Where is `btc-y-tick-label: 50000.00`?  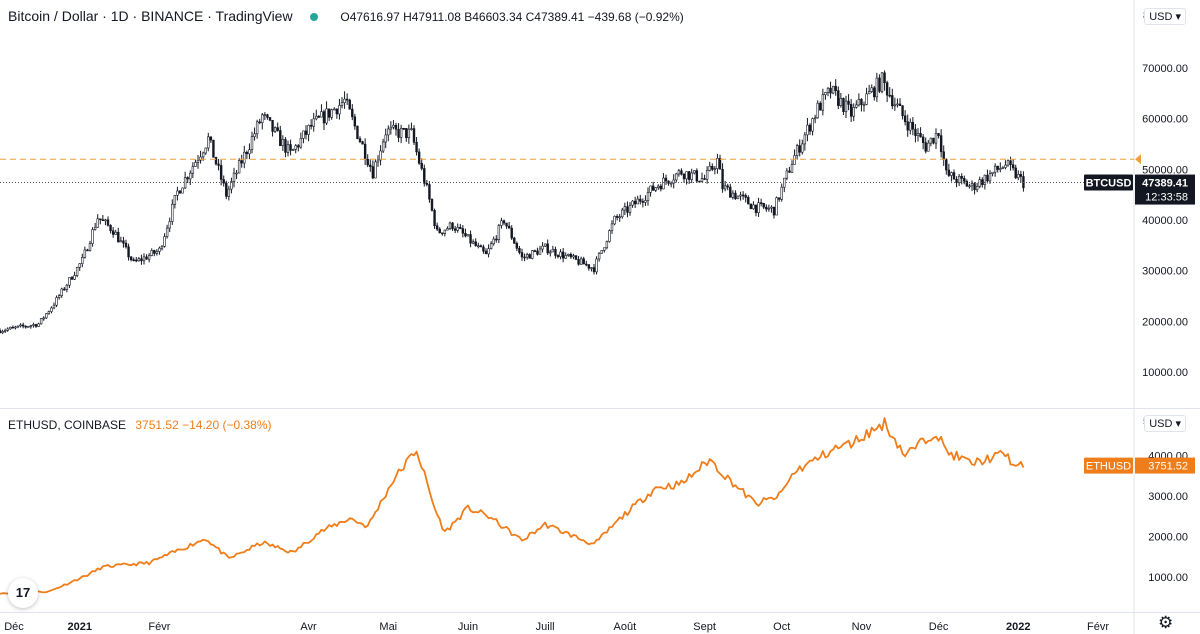
btc-y-tick-label: 50000.00 is located at coordinates (1165, 170).